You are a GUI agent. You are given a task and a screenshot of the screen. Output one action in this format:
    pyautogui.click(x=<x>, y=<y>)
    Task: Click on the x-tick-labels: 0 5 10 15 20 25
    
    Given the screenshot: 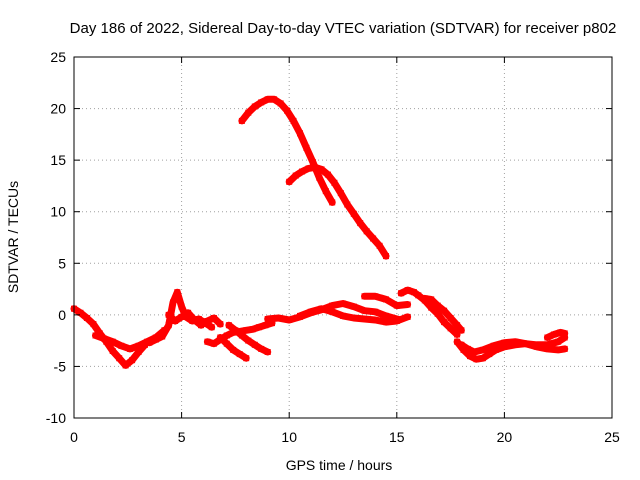 What is the action you would take?
    pyautogui.click(x=345, y=437)
    